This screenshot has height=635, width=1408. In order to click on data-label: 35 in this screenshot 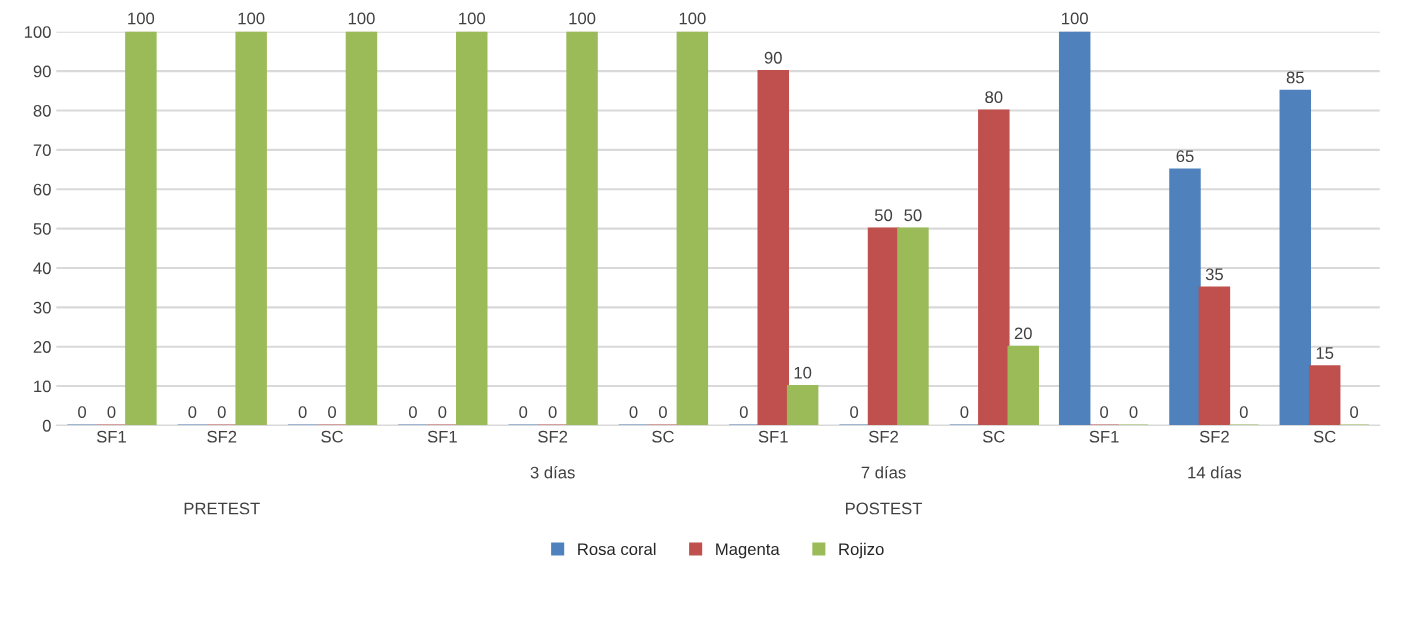, I will do `click(1214, 274)`.